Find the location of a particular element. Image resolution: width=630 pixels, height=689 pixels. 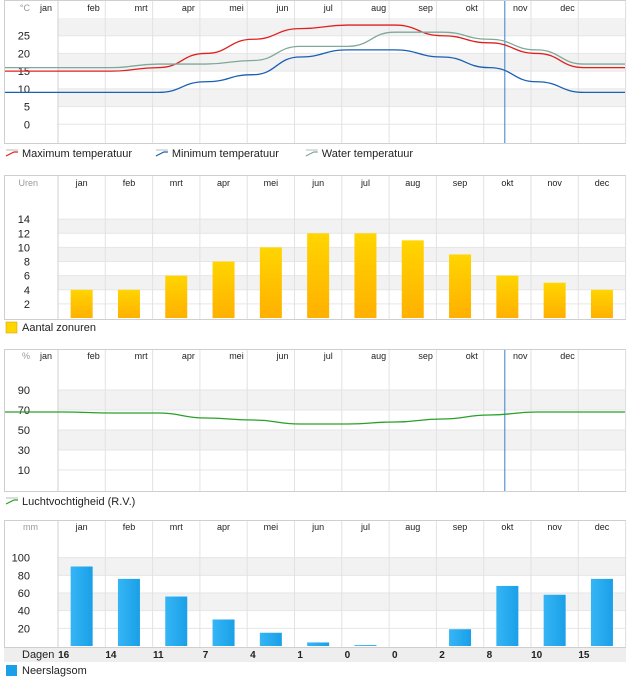

y-axis-unit: mm is located at coordinates (30, 527).